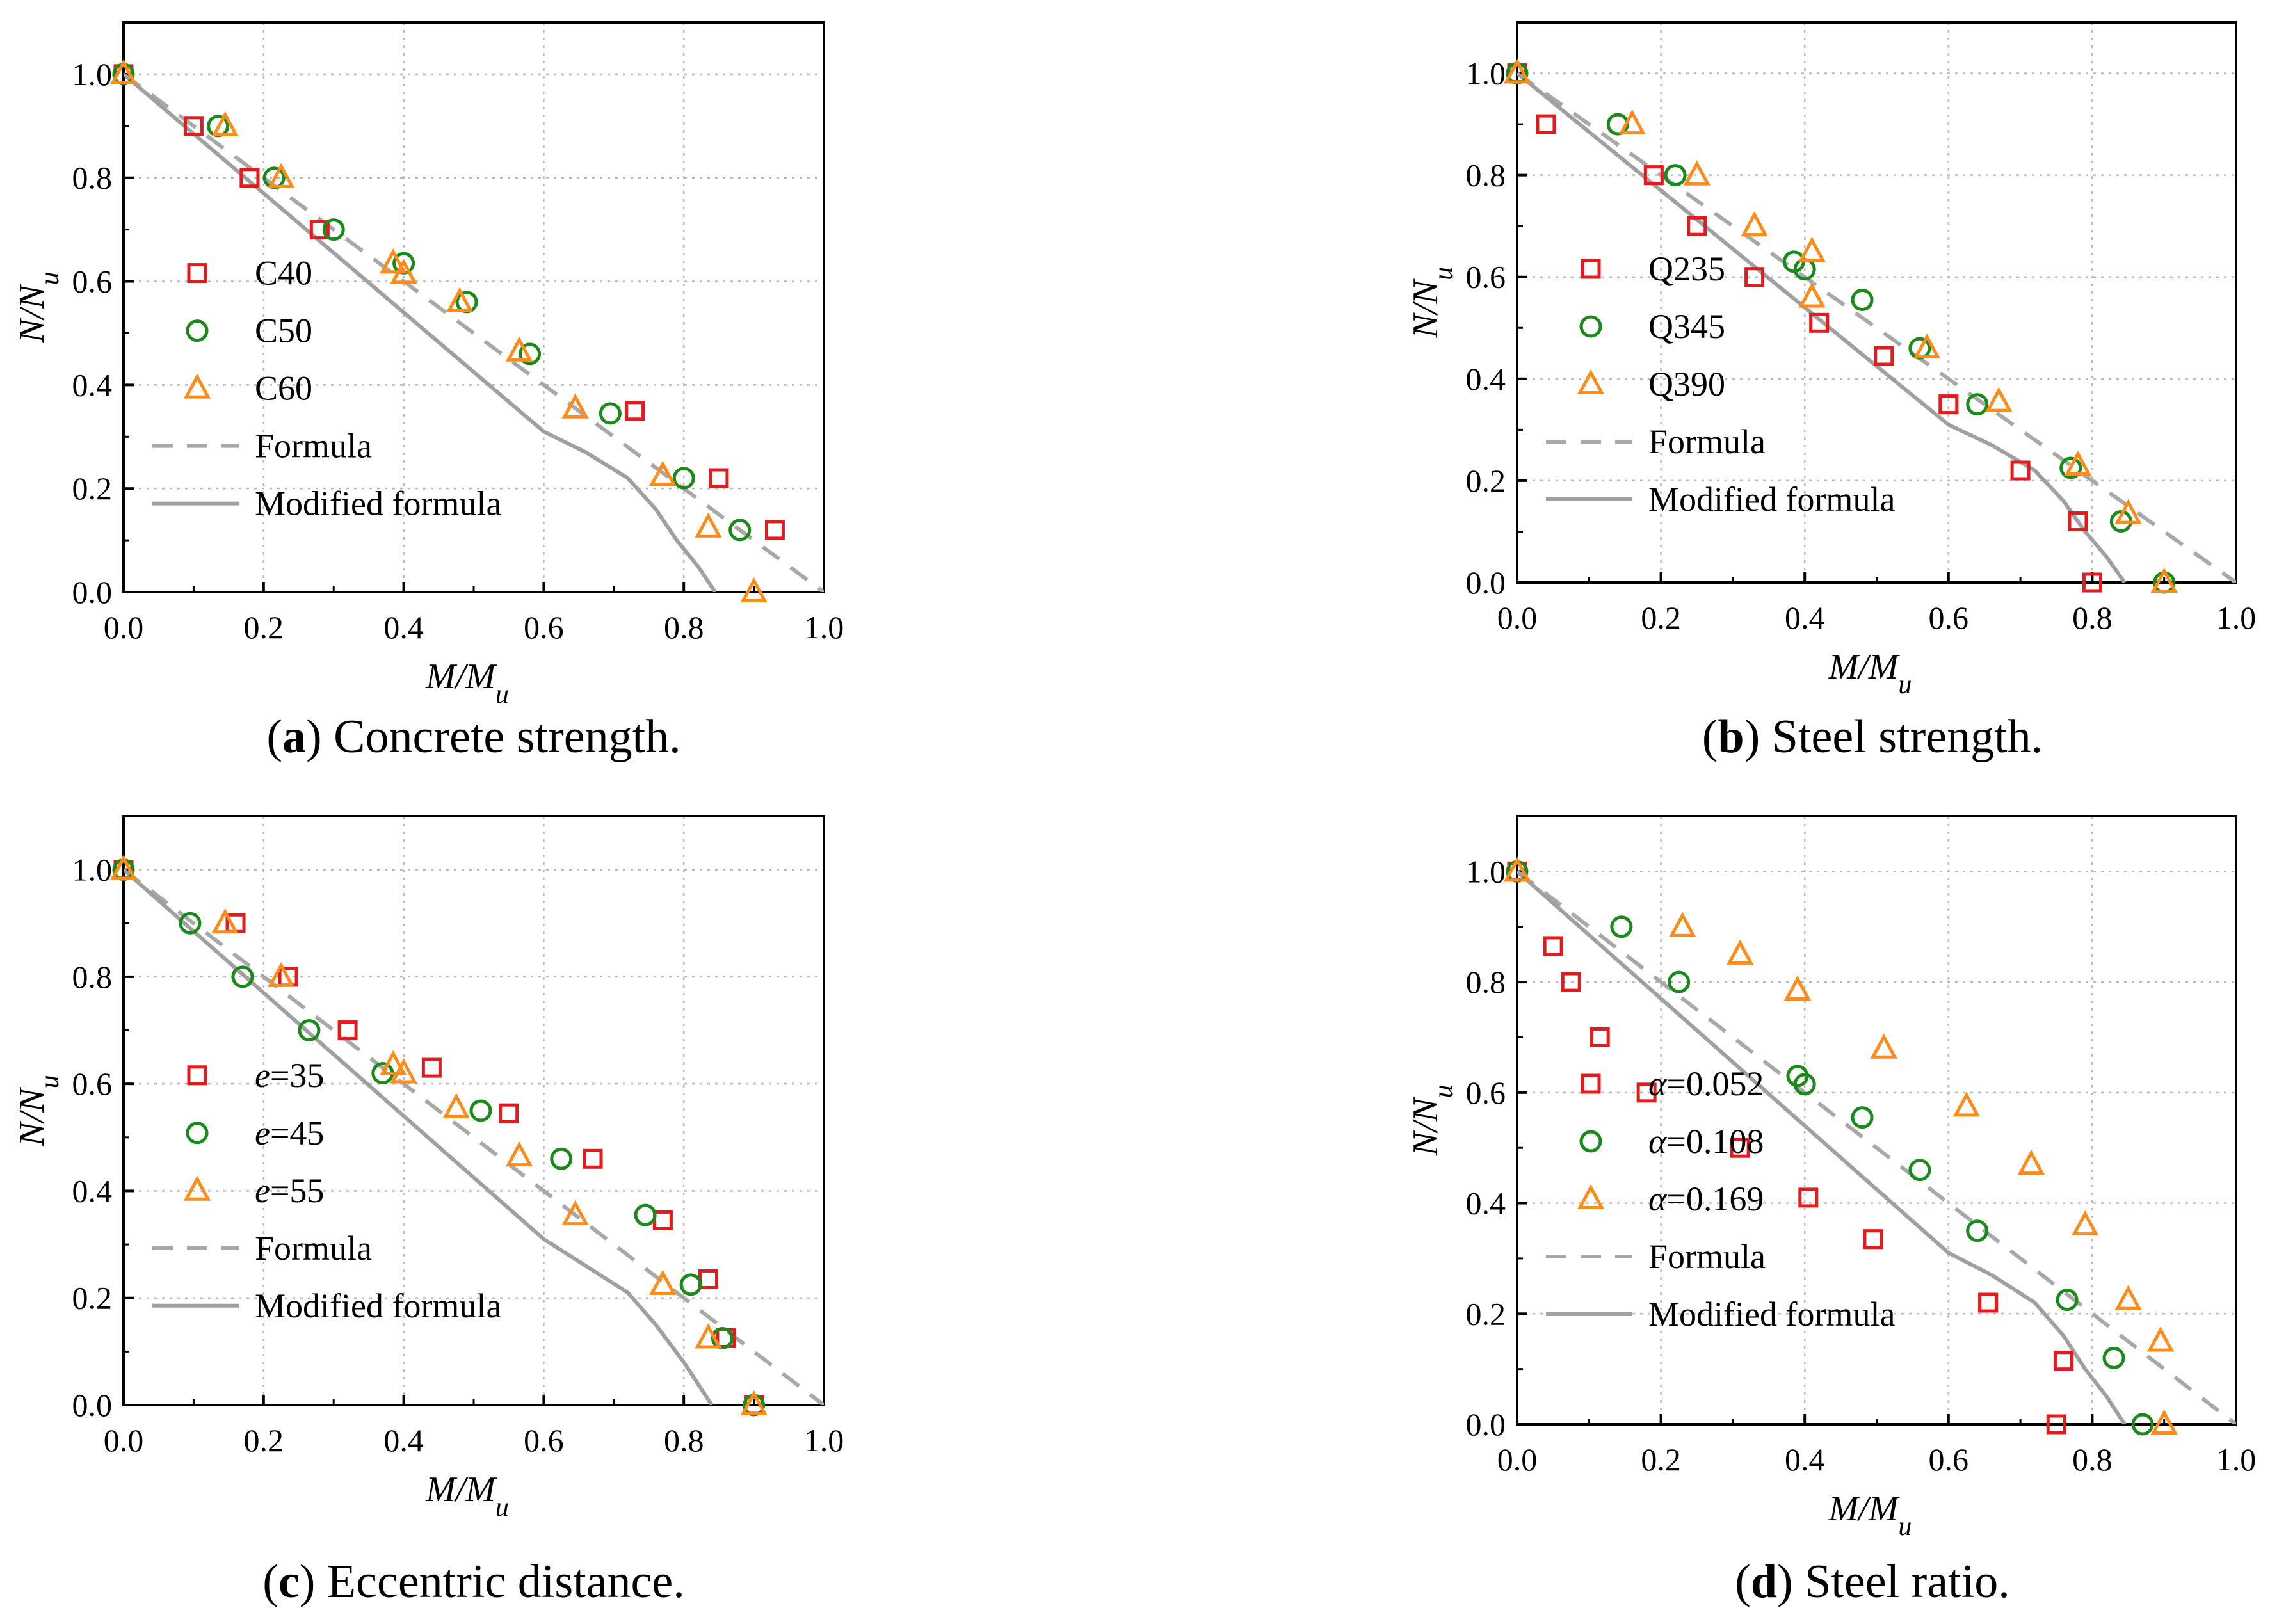  Describe the element at coordinates (2092, 1459) in the screenshot. I see `x-tick-label: 0.8` at that location.